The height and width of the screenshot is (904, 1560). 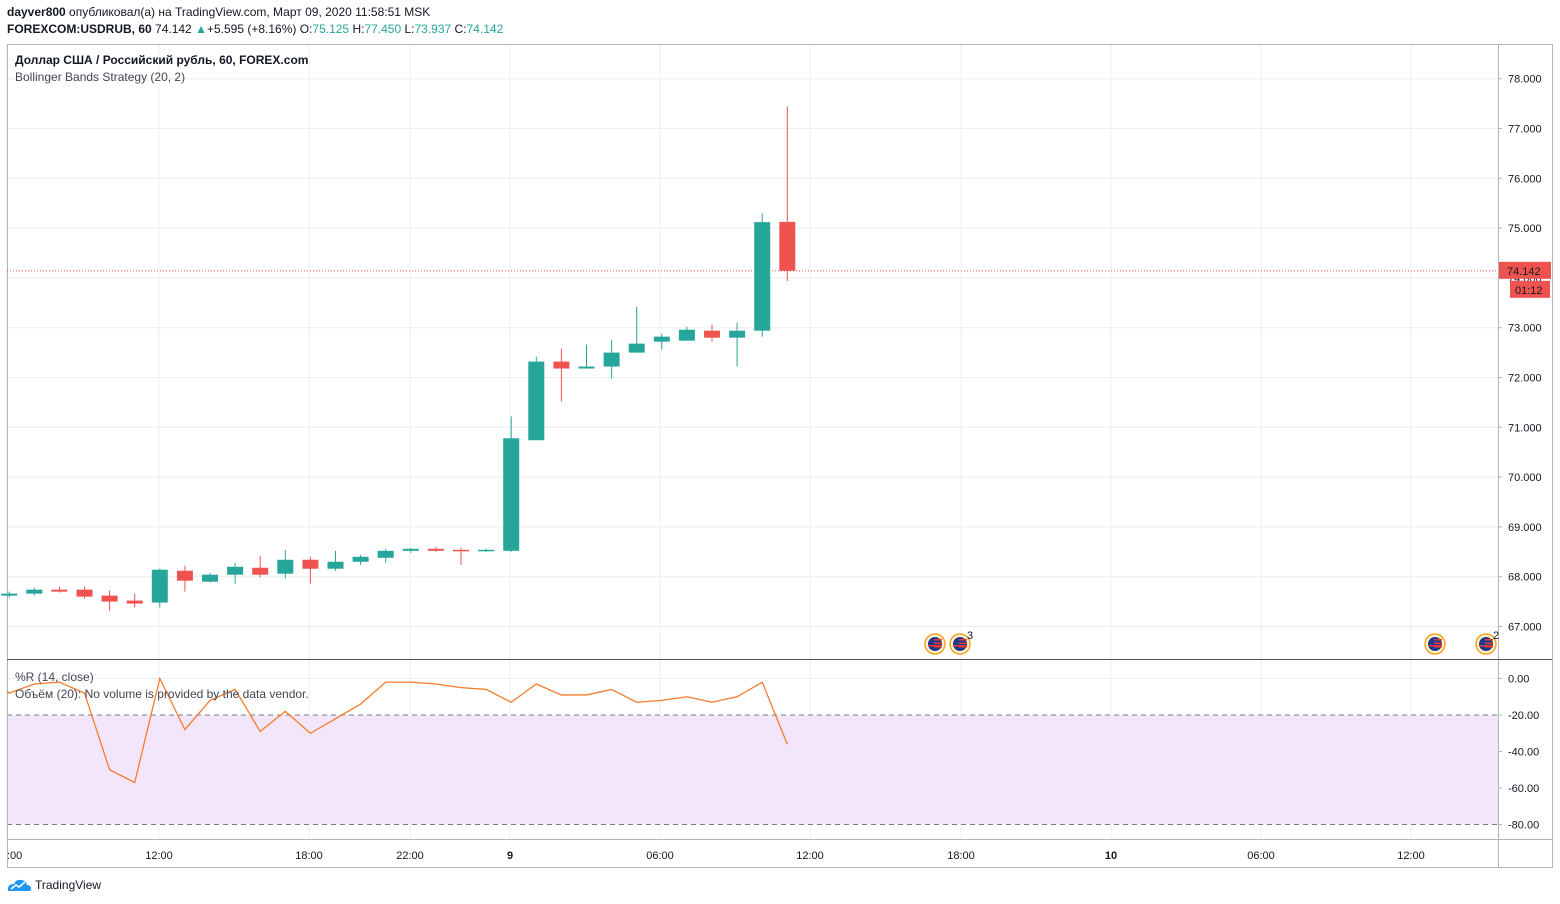 What do you see at coordinates (79, 29) in the screenshot?
I see `symbol-name: FOREXCOM:USDRUB, 60` at bounding box center [79, 29].